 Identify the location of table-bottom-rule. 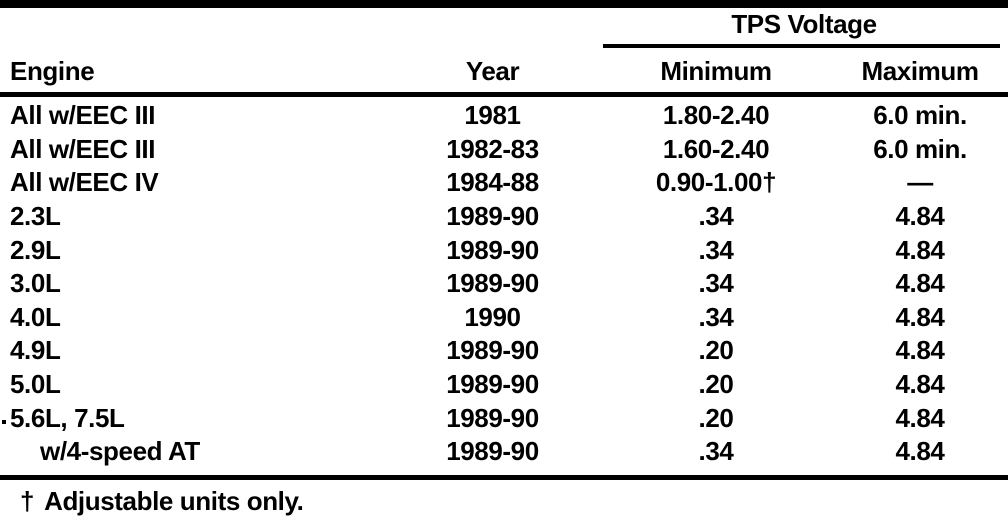
(504, 477).